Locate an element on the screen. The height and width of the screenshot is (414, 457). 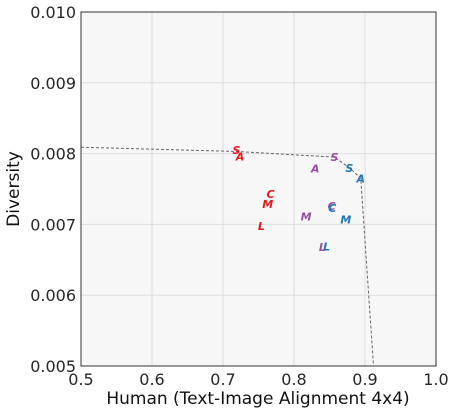
point-label-2-C: C is located at coordinates (332, 208).